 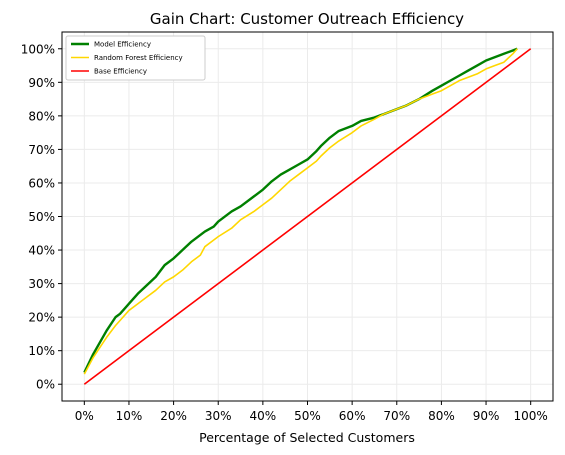 I want to click on y-tick-label: 70%, so click(x=41, y=150).